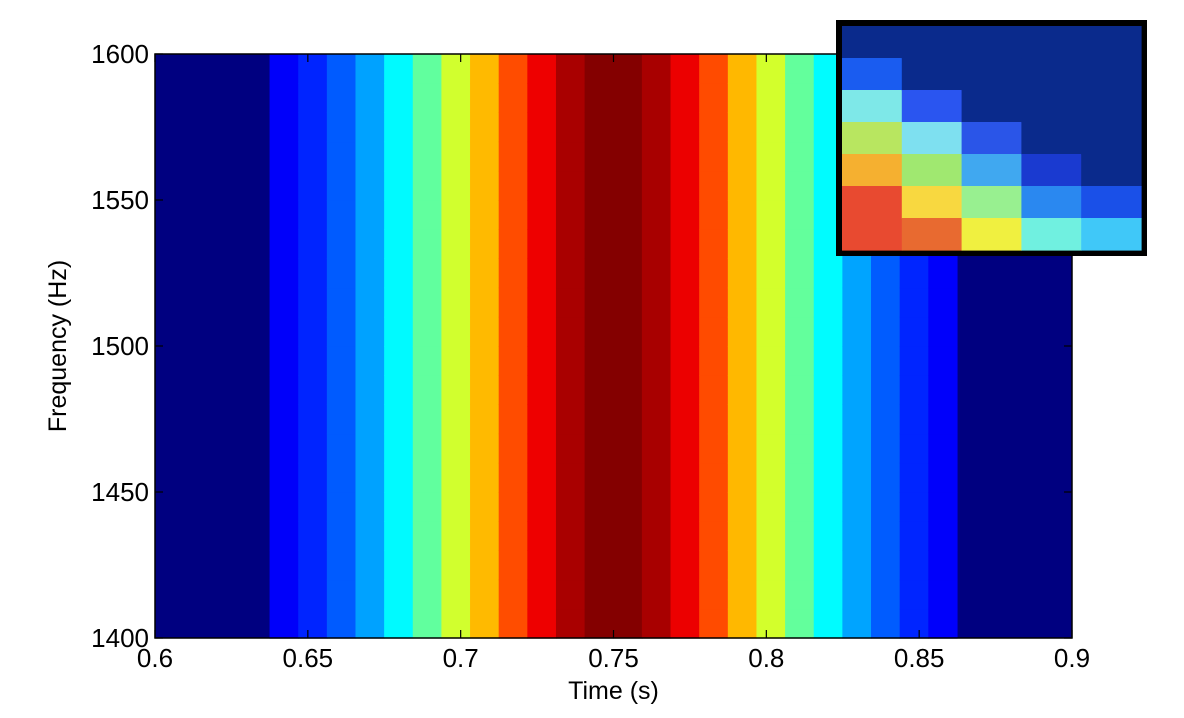 This screenshot has width=1184, height=718. I want to click on x-tick-label: 0.6, so click(155, 658).